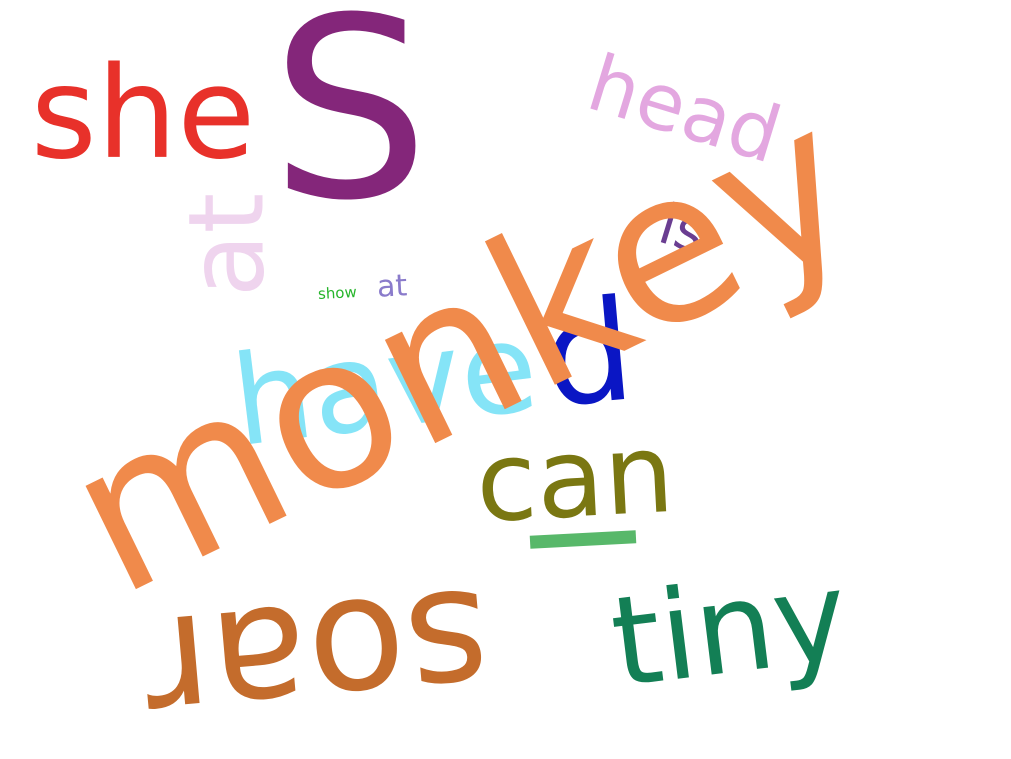 The width and height of the screenshot is (1011, 759). Describe the element at coordinates (730, 630) in the screenshot. I see `word-tiny: tiny` at that location.